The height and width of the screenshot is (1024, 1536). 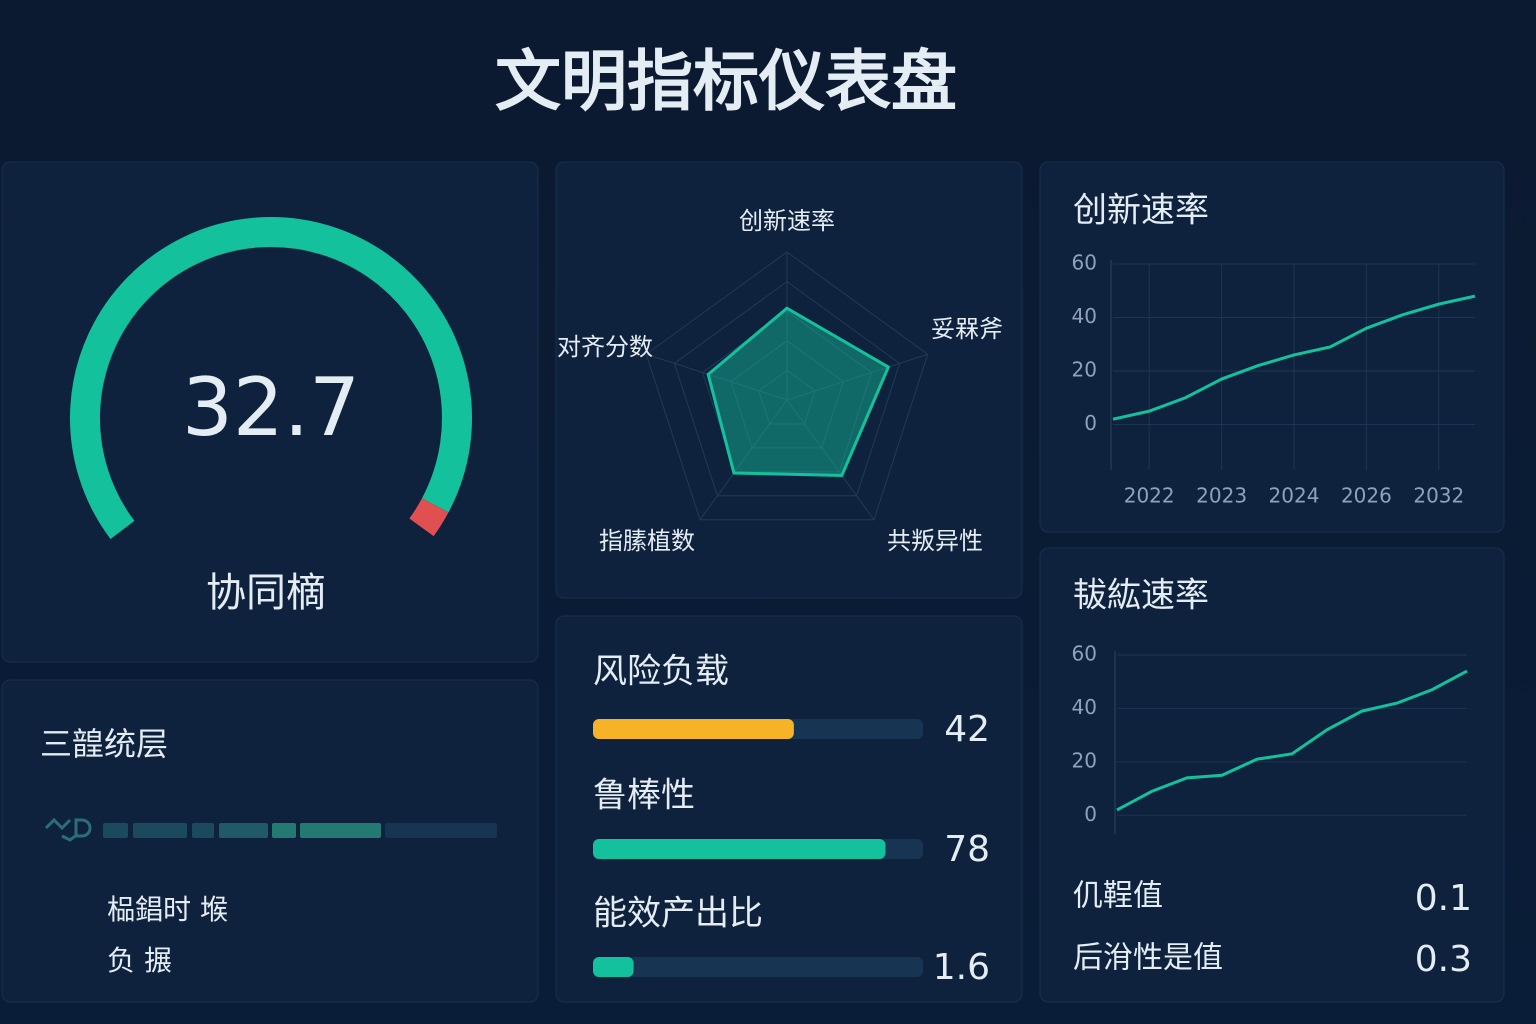 I want to click on page-title: 文明指标仪表盘, so click(x=726, y=81).